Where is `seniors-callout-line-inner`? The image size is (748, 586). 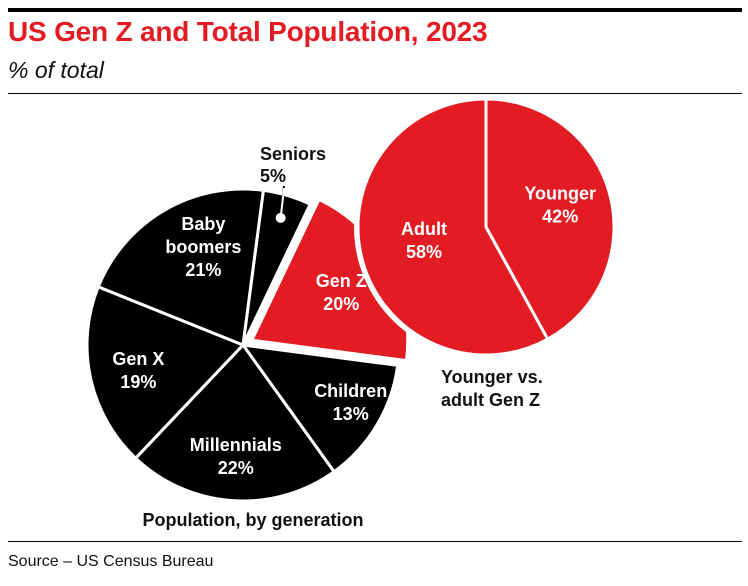
seniors-callout-line-inner is located at coordinates (282, 202).